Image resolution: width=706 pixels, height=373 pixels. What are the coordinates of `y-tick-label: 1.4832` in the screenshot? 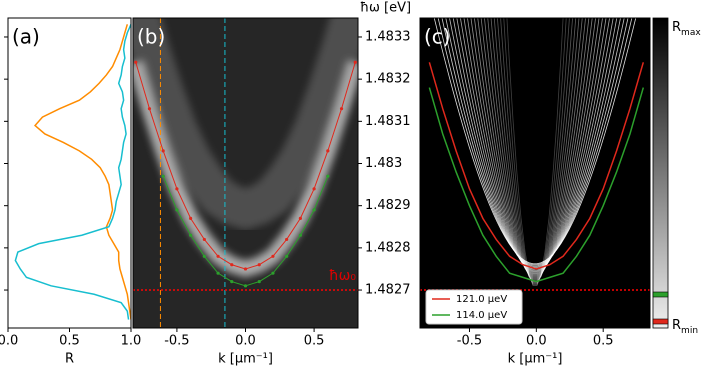 It's located at (388, 79).